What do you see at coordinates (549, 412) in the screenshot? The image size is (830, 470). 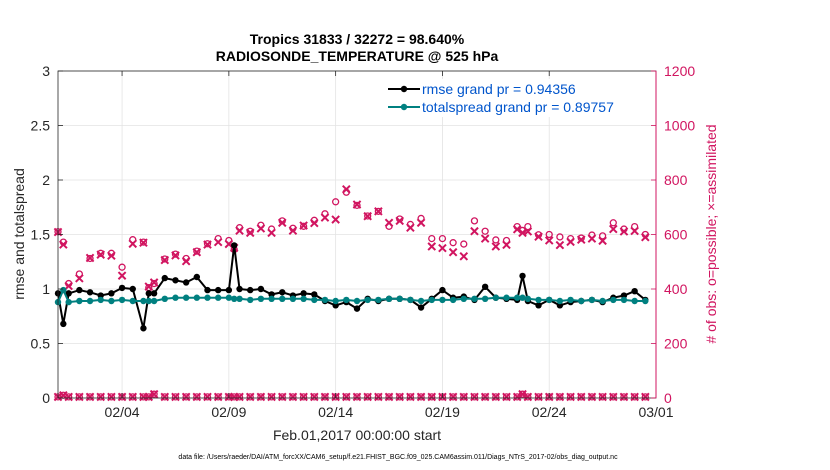 I see `x-tick-label: 02/24` at bounding box center [549, 412].